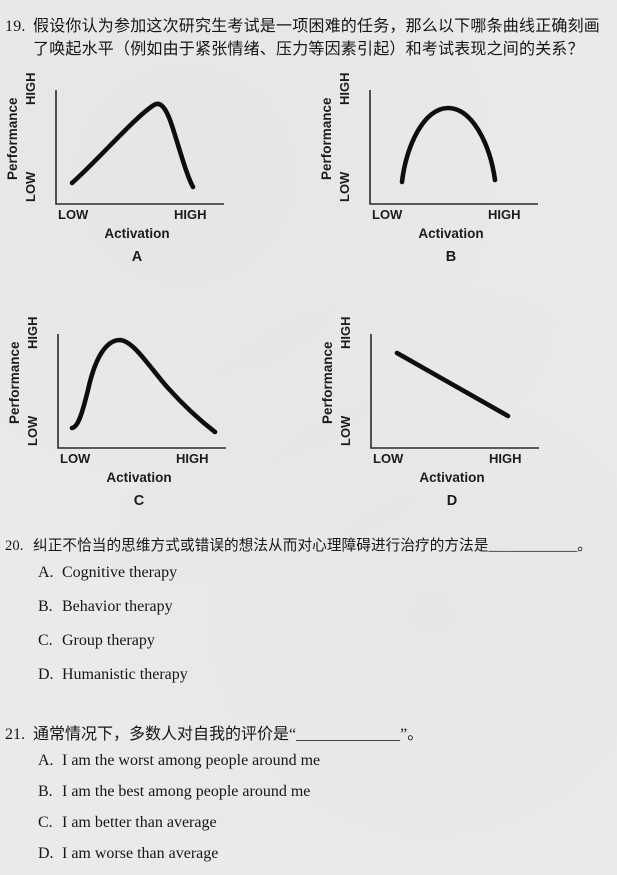  I want to click on option-text: I am worse than average, so click(140, 853).